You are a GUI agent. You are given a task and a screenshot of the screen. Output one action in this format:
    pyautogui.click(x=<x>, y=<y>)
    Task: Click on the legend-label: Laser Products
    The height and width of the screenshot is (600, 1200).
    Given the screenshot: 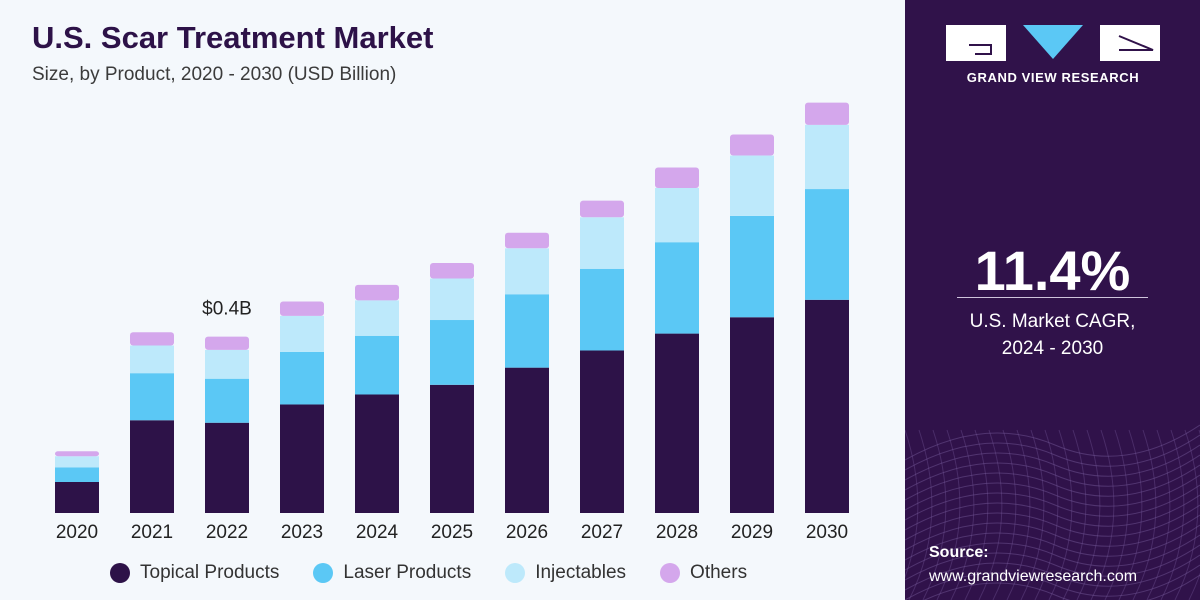 What is the action you would take?
    pyautogui.click(x=407, y=572)
    